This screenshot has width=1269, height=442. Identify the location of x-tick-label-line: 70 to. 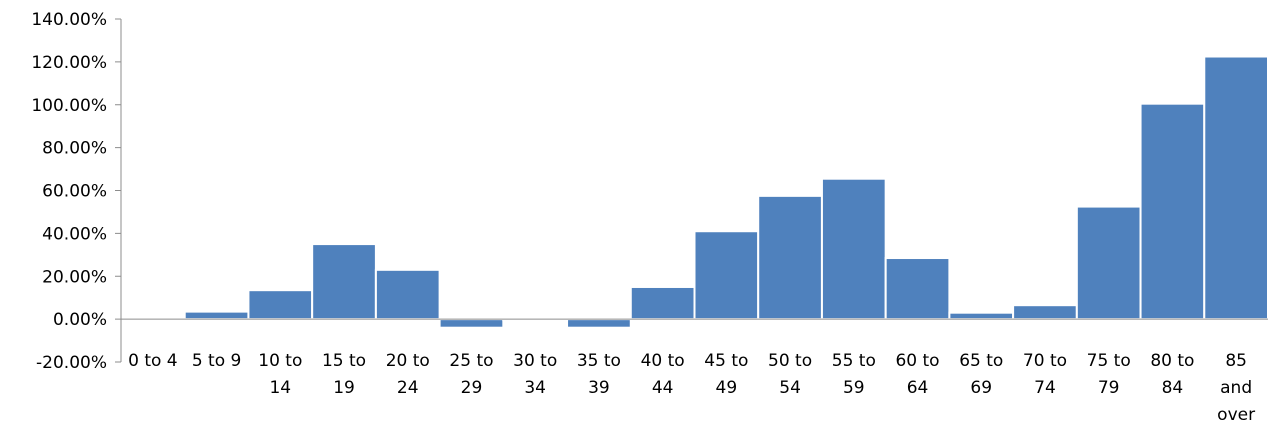
(1045, 361).